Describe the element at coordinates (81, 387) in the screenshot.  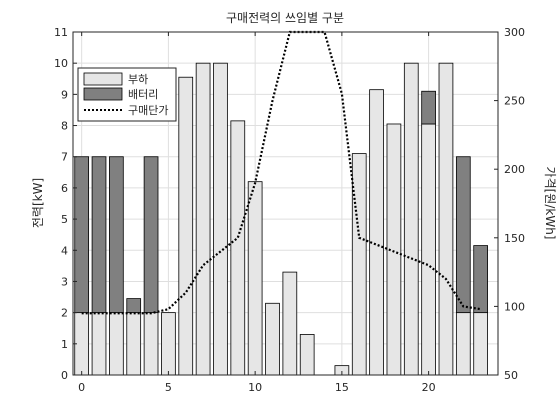
I see `x-tick-label: 0` at that location.